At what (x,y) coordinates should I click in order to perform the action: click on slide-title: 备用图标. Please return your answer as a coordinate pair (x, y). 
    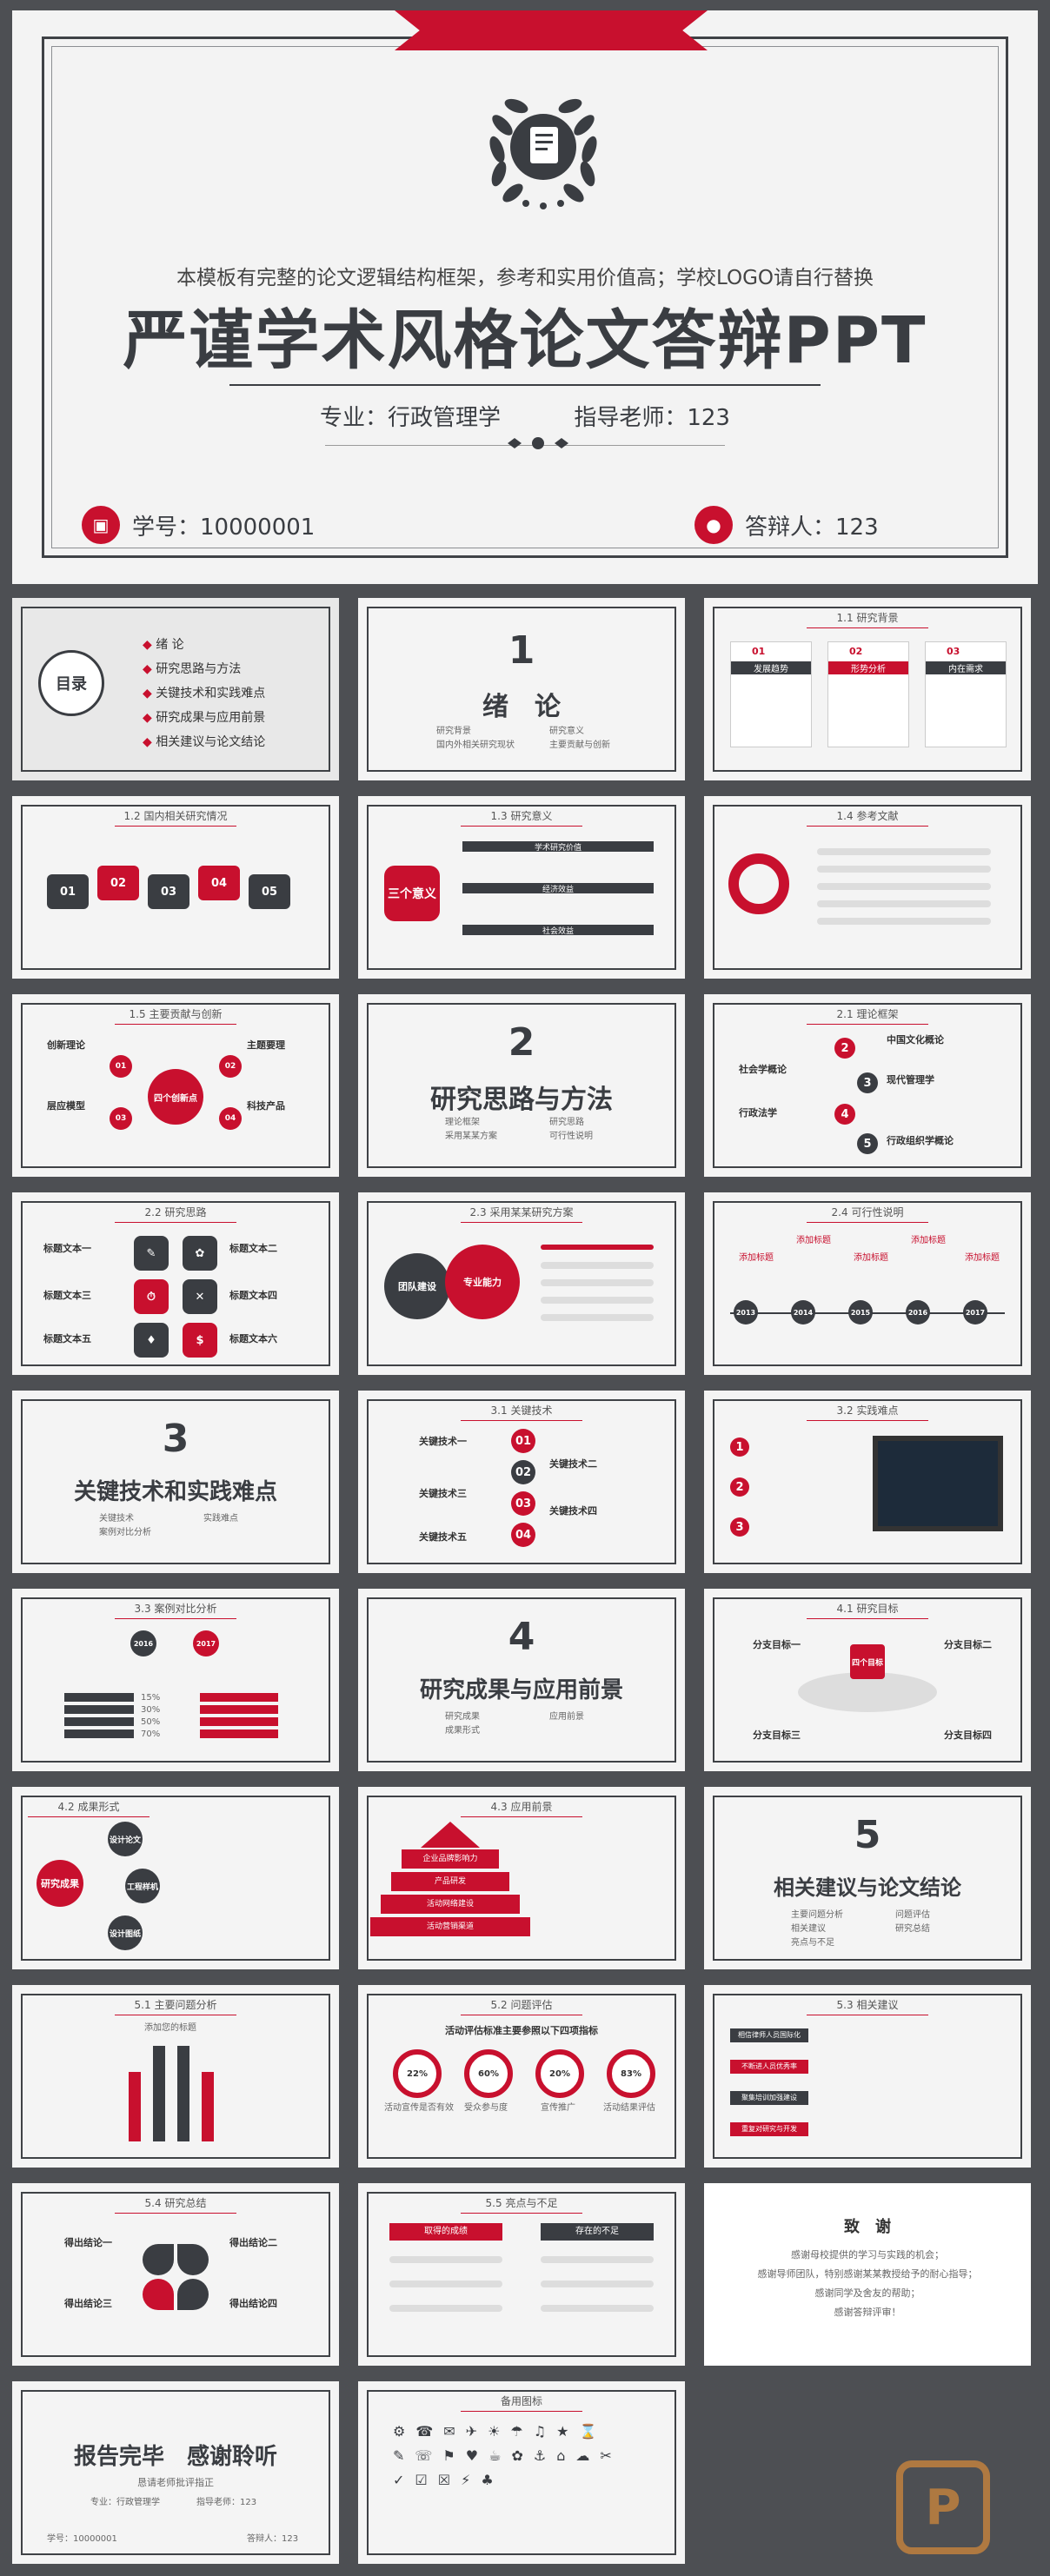
    Looking at the image, I should click on (521, 2402).